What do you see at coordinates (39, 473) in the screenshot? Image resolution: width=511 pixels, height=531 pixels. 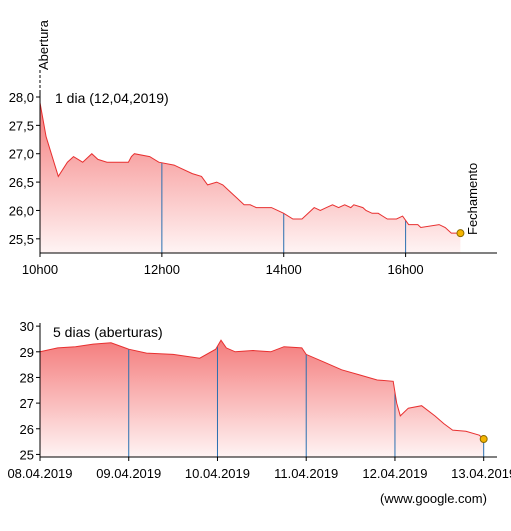 I see `x-tick-label-0: 08.04.2019` at bounding box center [39, 473].